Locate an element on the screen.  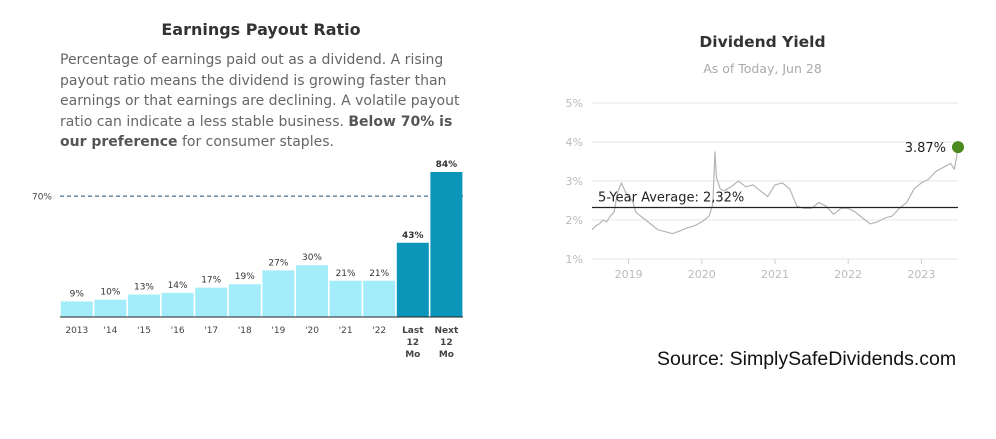
payout-category-label: '20 is located at coordinates (312, 331).